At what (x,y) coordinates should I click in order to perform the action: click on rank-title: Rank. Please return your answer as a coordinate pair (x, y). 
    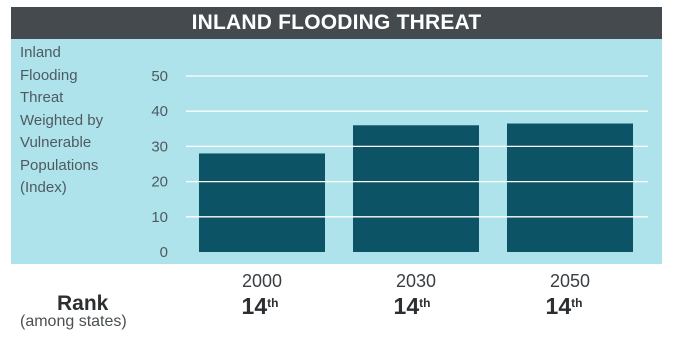
    Looking at the image, I should click on (83, 303).